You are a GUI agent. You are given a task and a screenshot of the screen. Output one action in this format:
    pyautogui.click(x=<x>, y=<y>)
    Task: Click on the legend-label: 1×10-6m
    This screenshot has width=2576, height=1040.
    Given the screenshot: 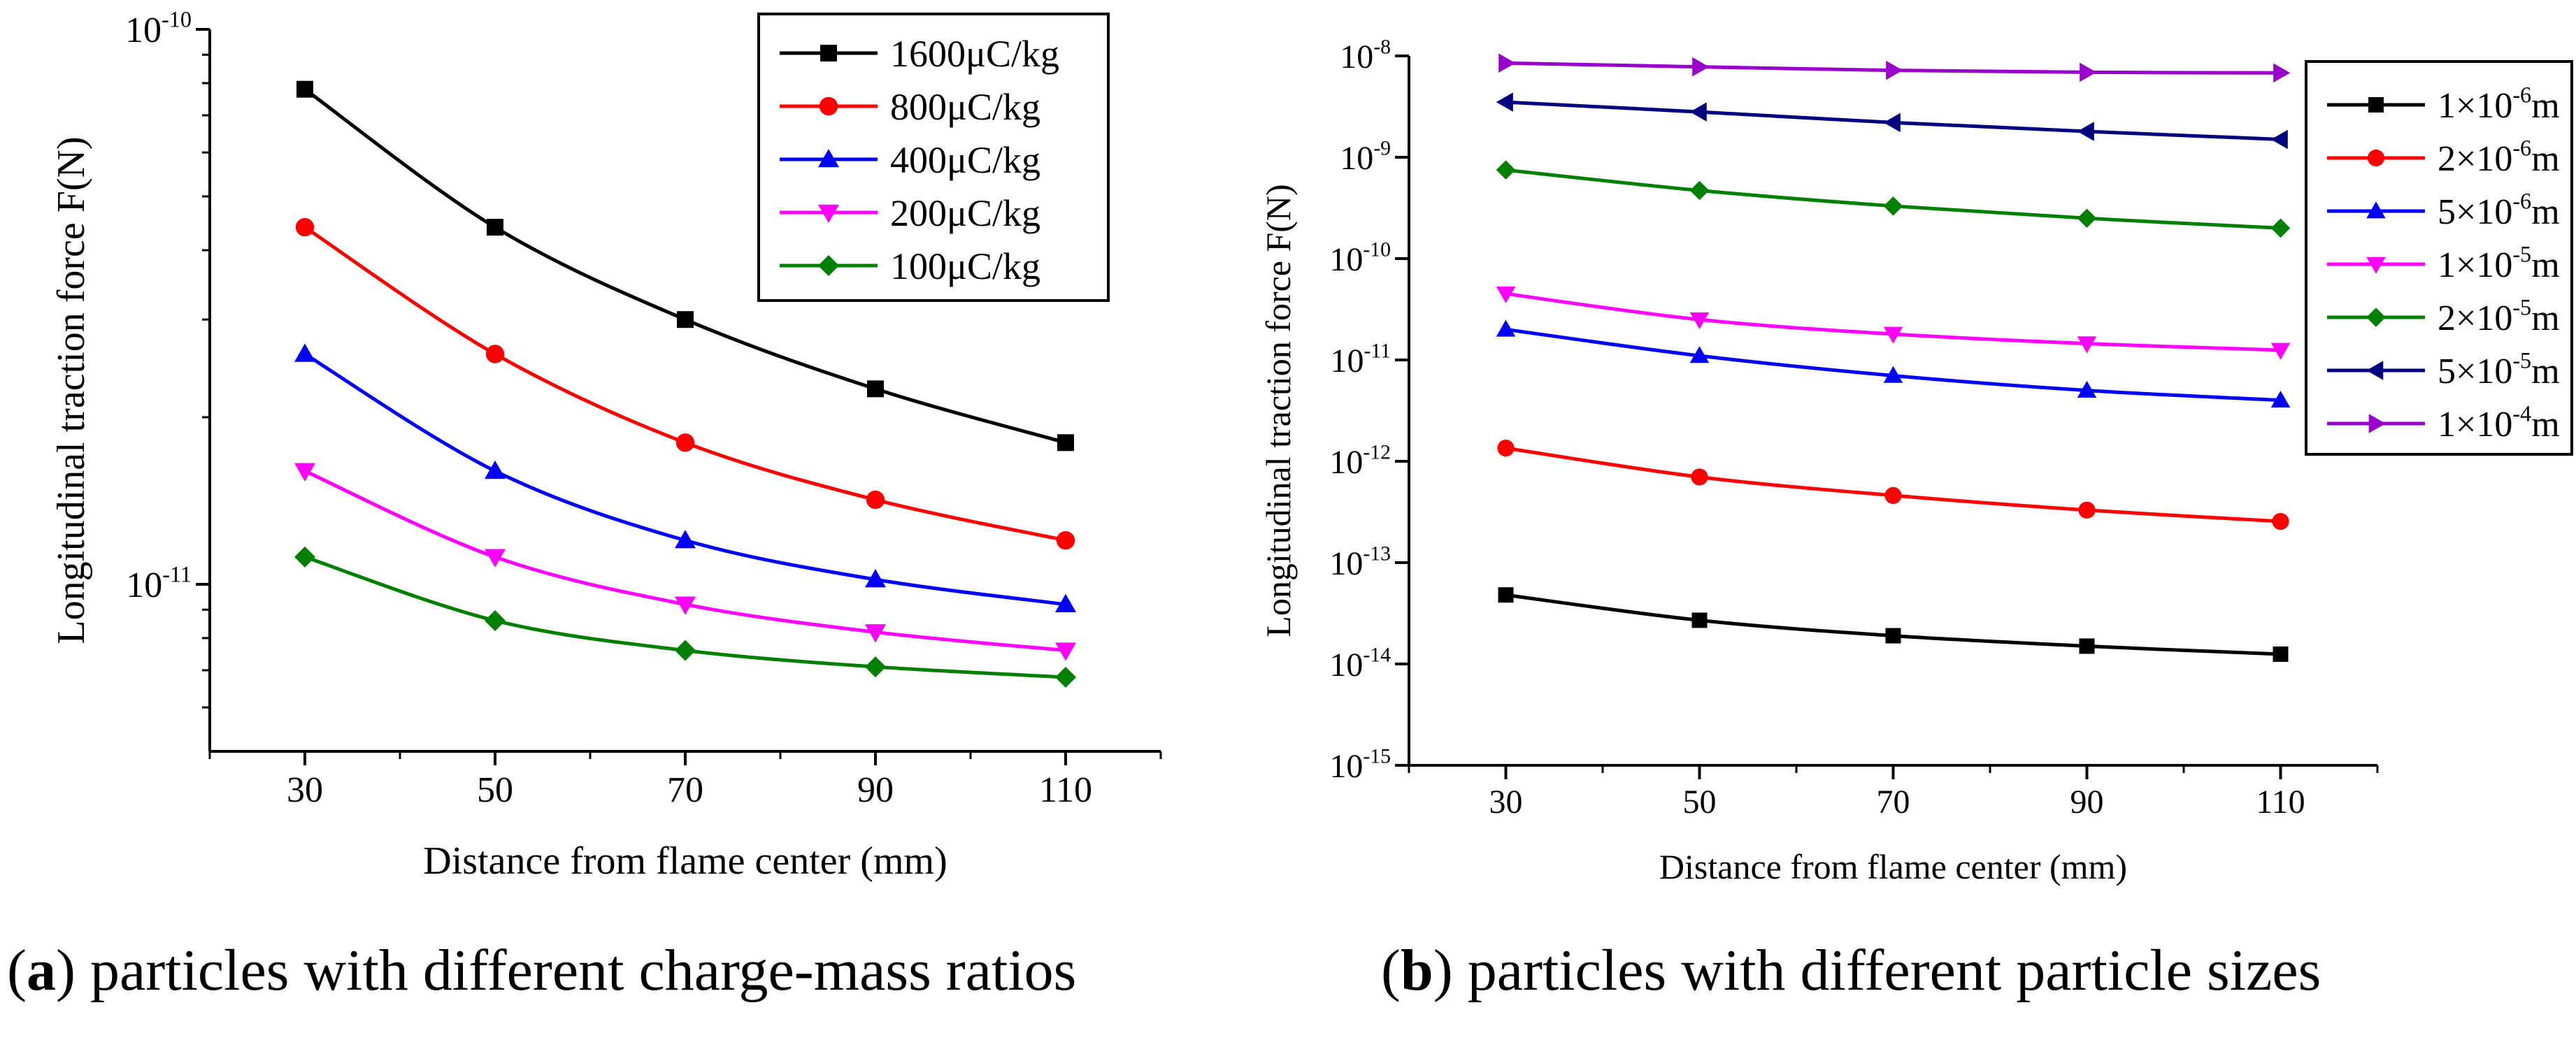 What is the action you would take?
    pyautogui.click(x=2499, y=104)
    